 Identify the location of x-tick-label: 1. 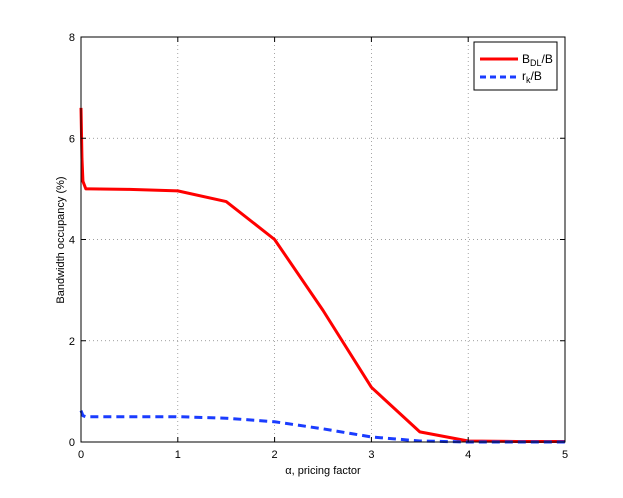
(178, 455).